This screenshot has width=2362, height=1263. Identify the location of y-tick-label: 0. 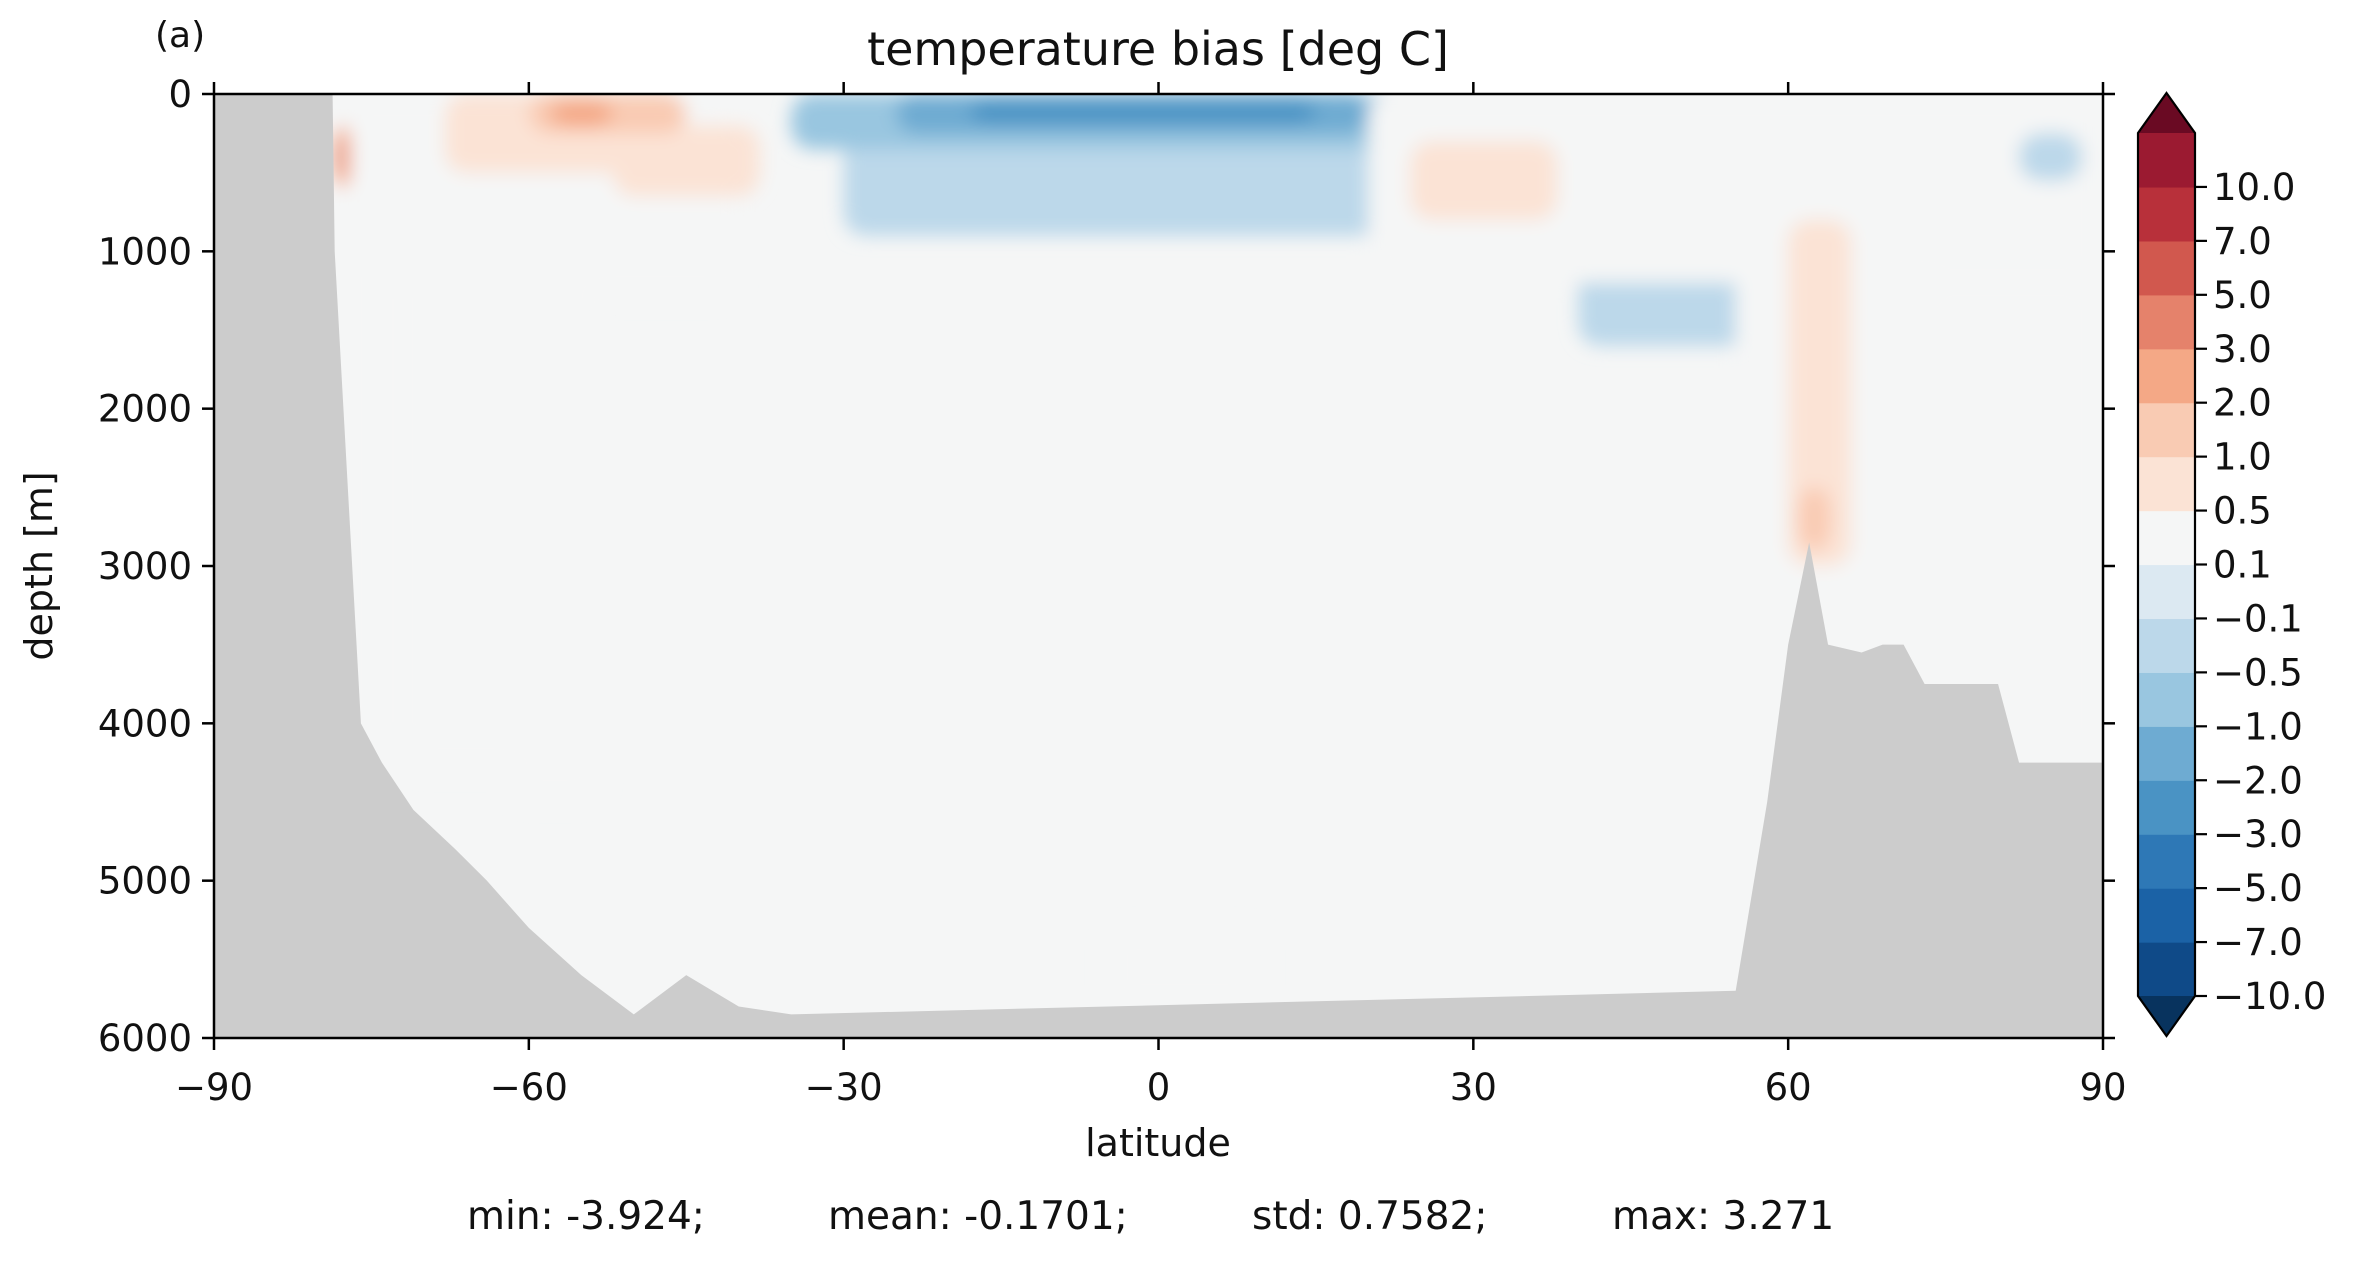
(180, 94).